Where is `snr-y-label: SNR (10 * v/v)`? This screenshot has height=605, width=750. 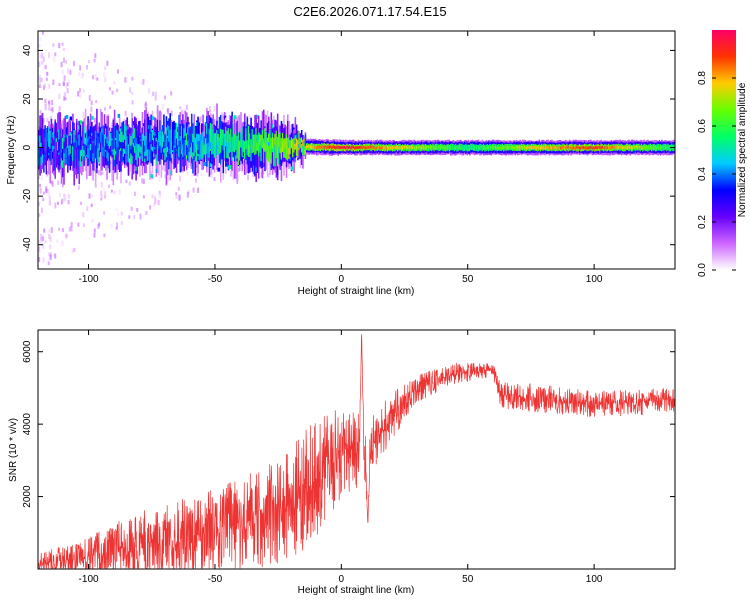 snr-y-label: SNR (10 * v/v) is located at coordinates (13, 450).